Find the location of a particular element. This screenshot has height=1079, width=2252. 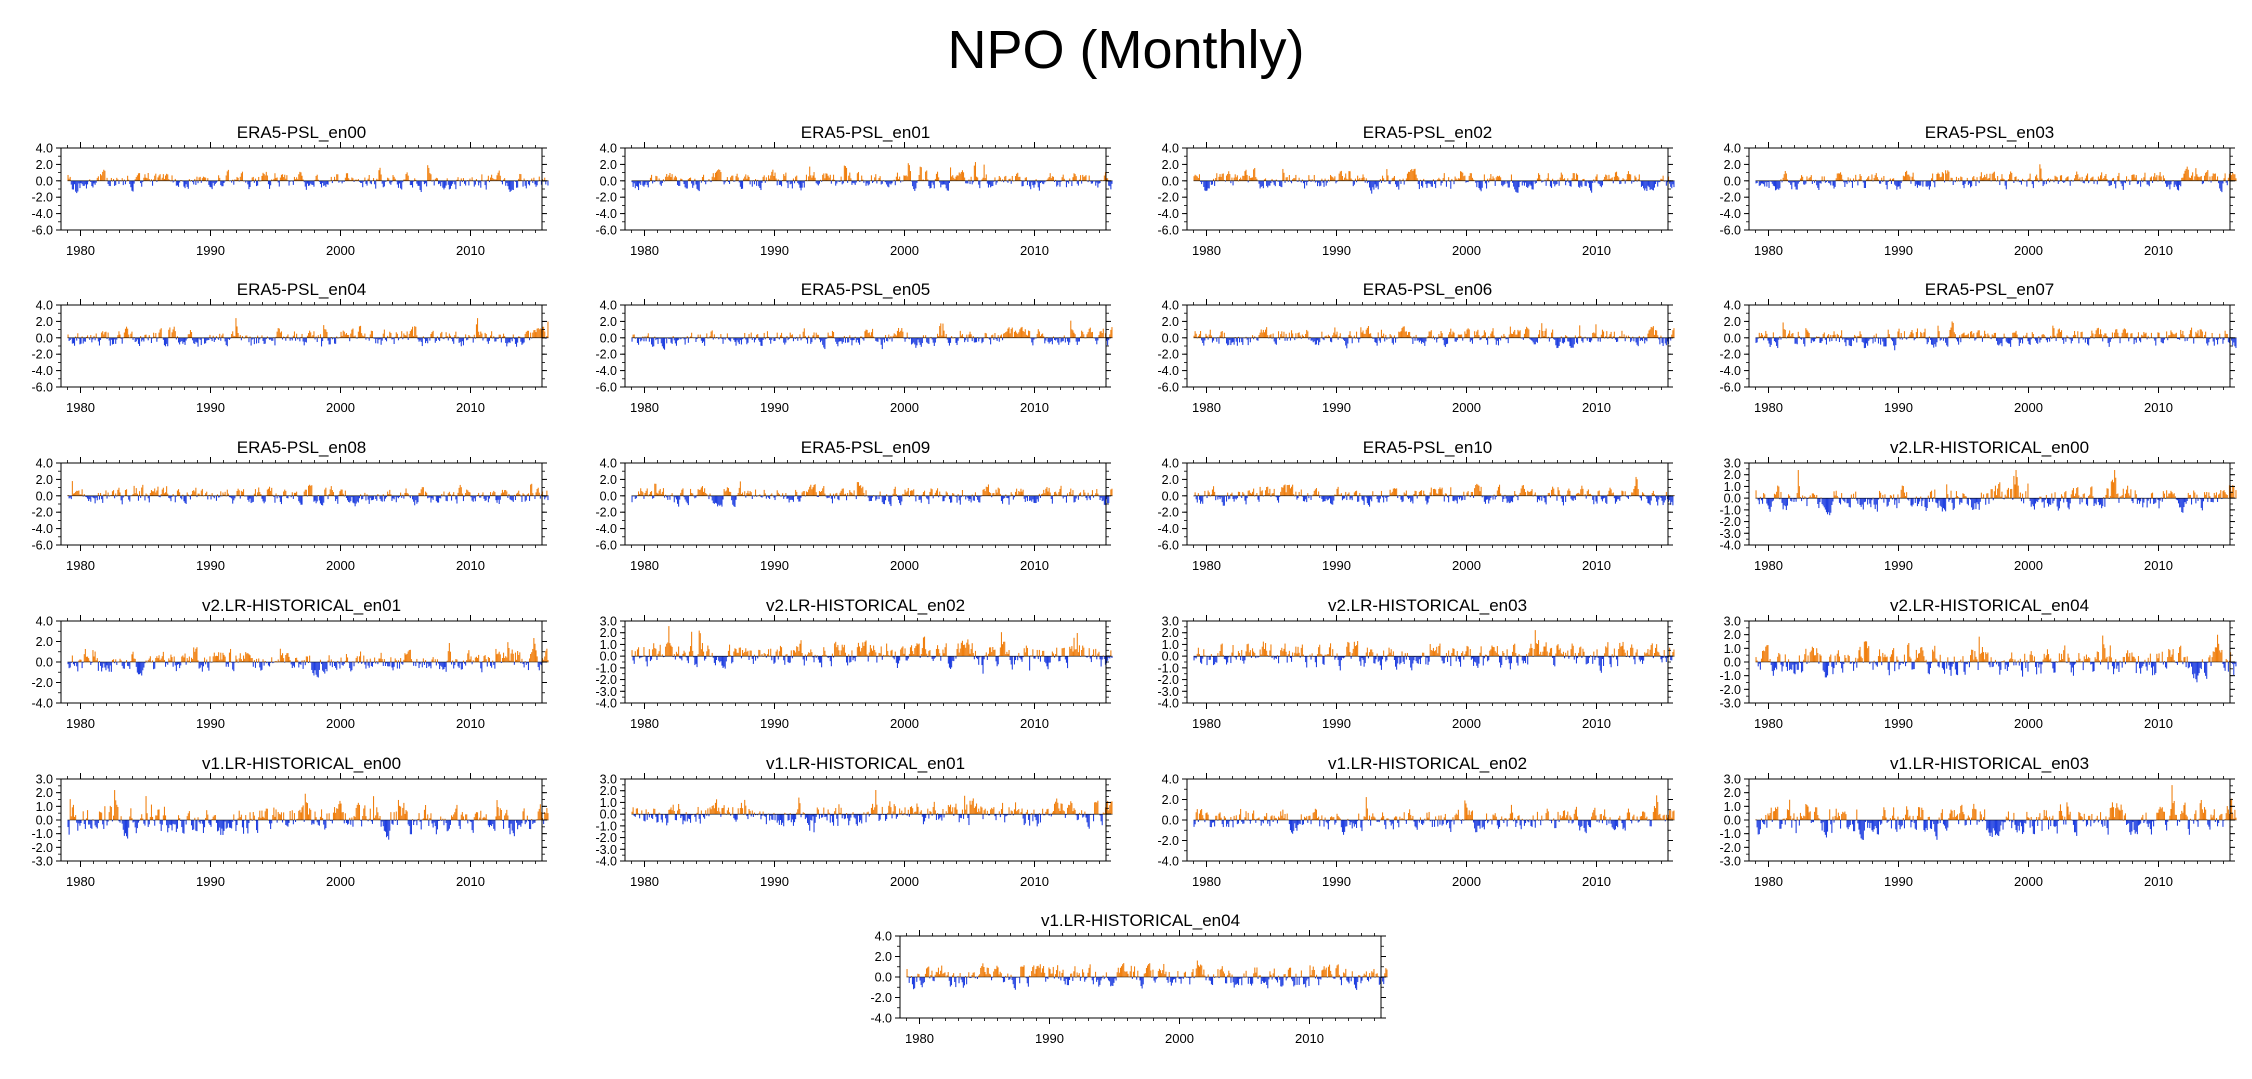

y-tick-label: -2.0 is located at coordinates (42, 513).